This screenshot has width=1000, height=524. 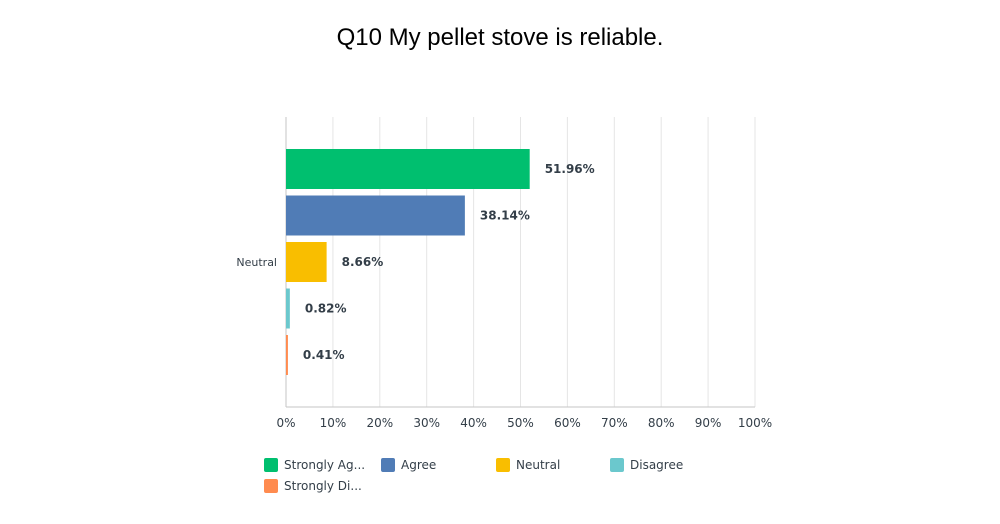 I want to click on legend-item: Agree, so click(x=408, y=465).